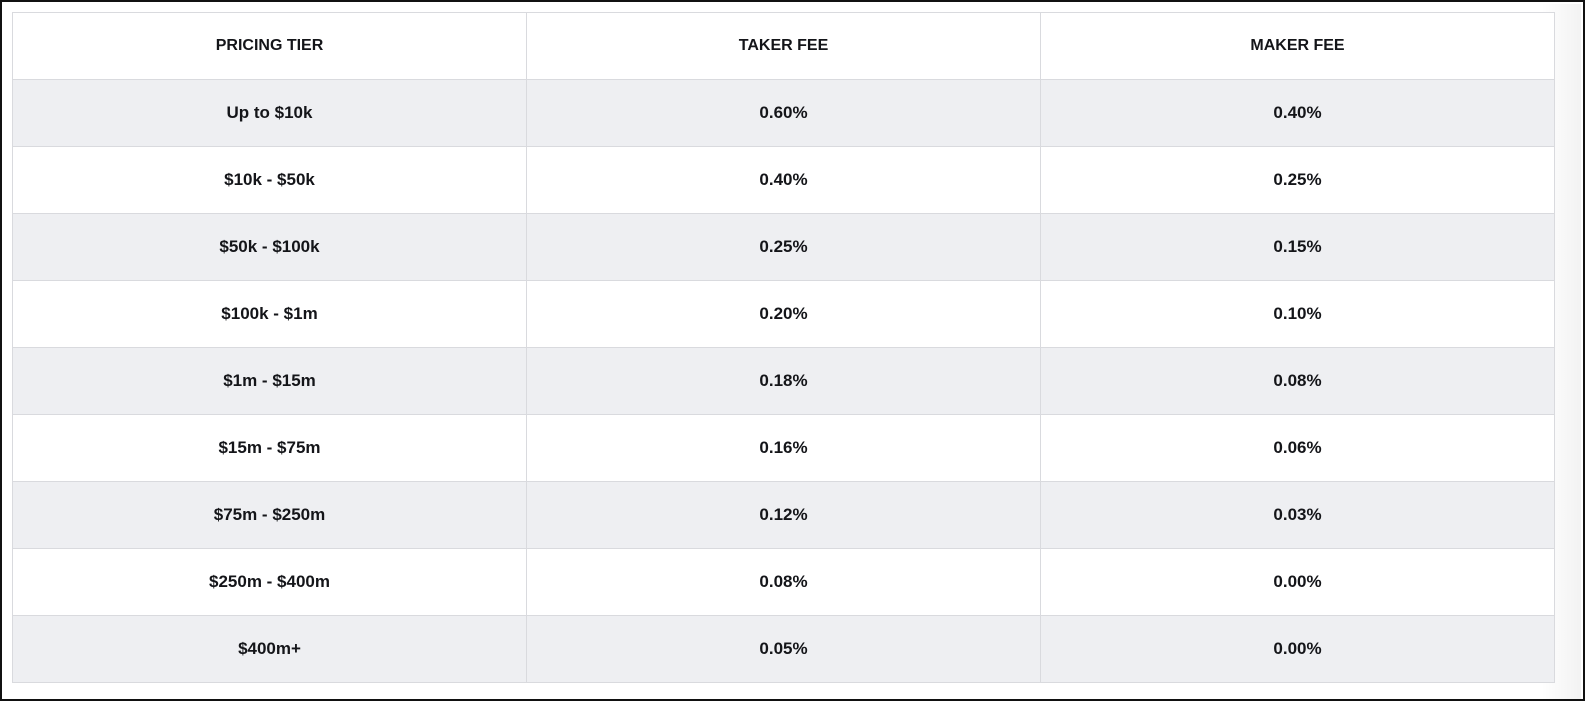  I want to click on table-row: $50k - $100k 0.25% 0.15%, so click(783, 247).